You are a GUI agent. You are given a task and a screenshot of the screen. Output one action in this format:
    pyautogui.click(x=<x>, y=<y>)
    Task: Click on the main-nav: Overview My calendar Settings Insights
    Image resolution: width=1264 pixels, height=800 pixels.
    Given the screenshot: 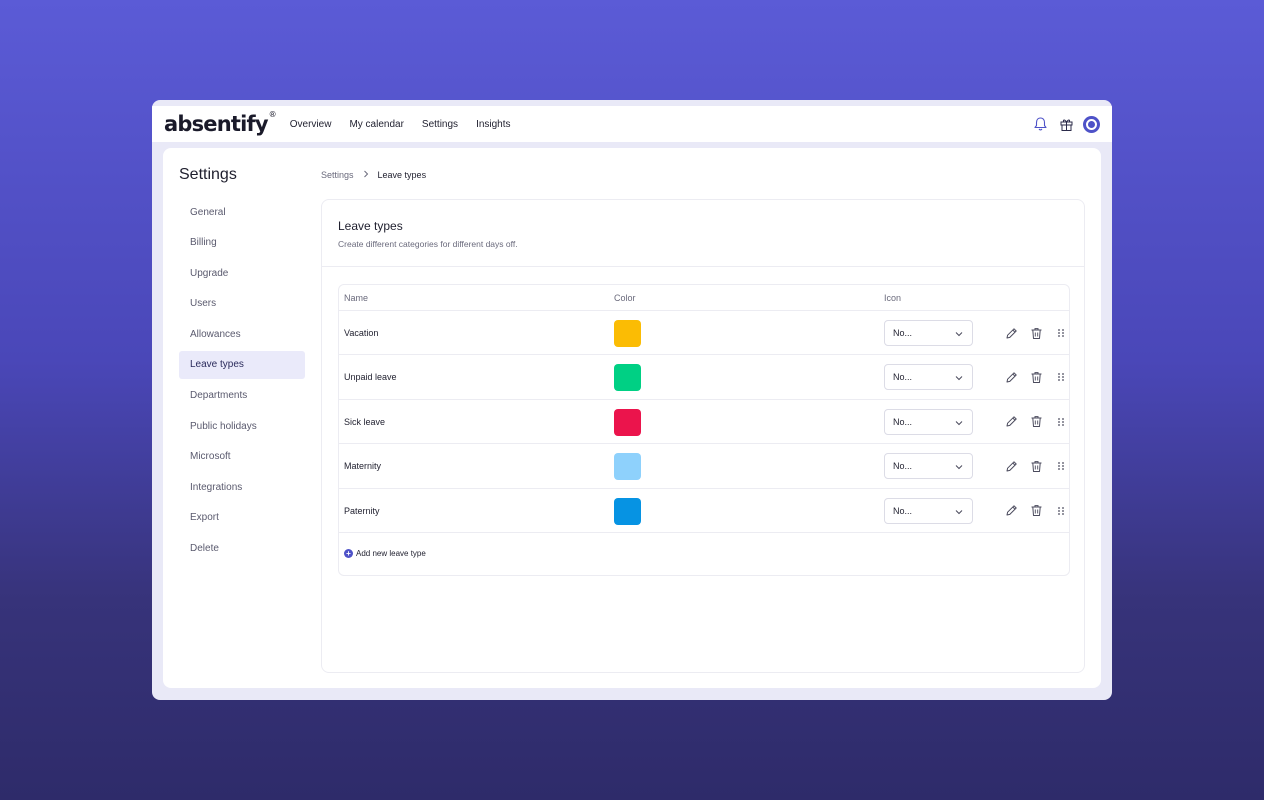 What is the action you would take?
    pyautogui.click(x=400, y=124)
    